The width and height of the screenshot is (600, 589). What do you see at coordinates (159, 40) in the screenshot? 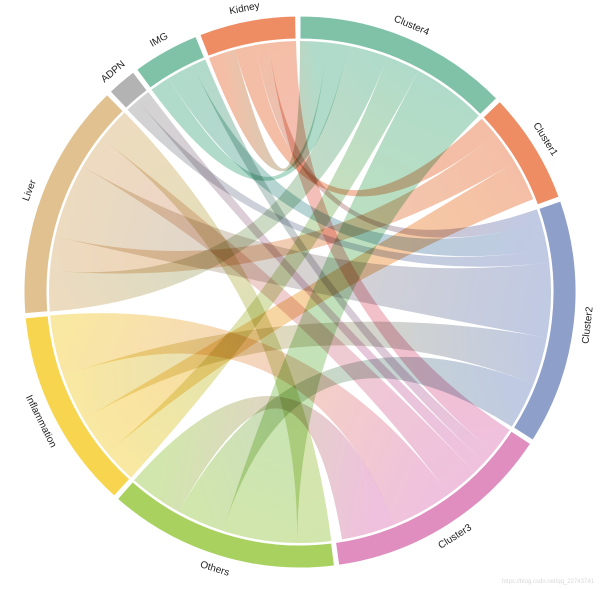
I see `label-img: IMG` at bounding box center [159, 40].